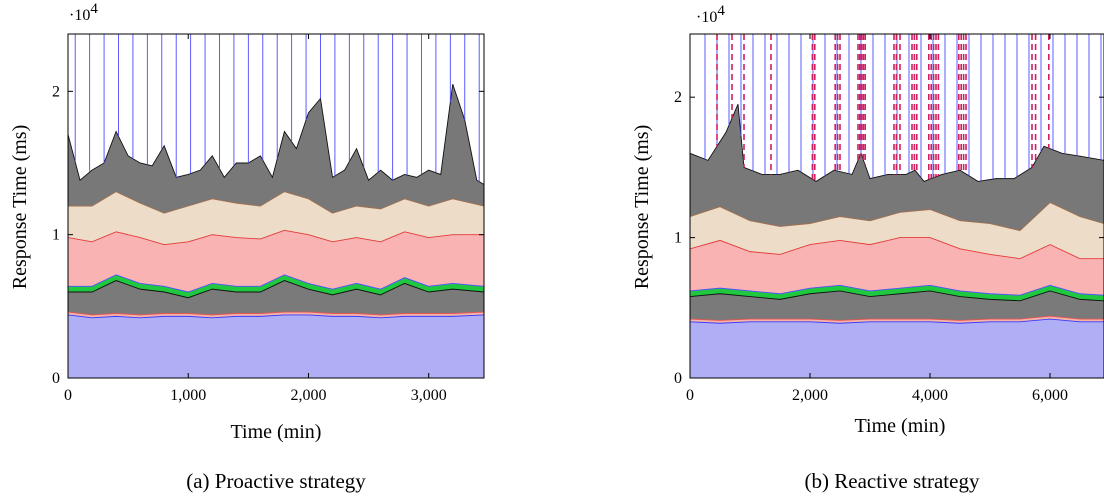 The width and height of the screenshot is (1104, 496). What do you see at coordinates (276, 481) in the screenshot?
I see `caption-proactive: (a) Proactive strategy` at bounding box center [276, 481].